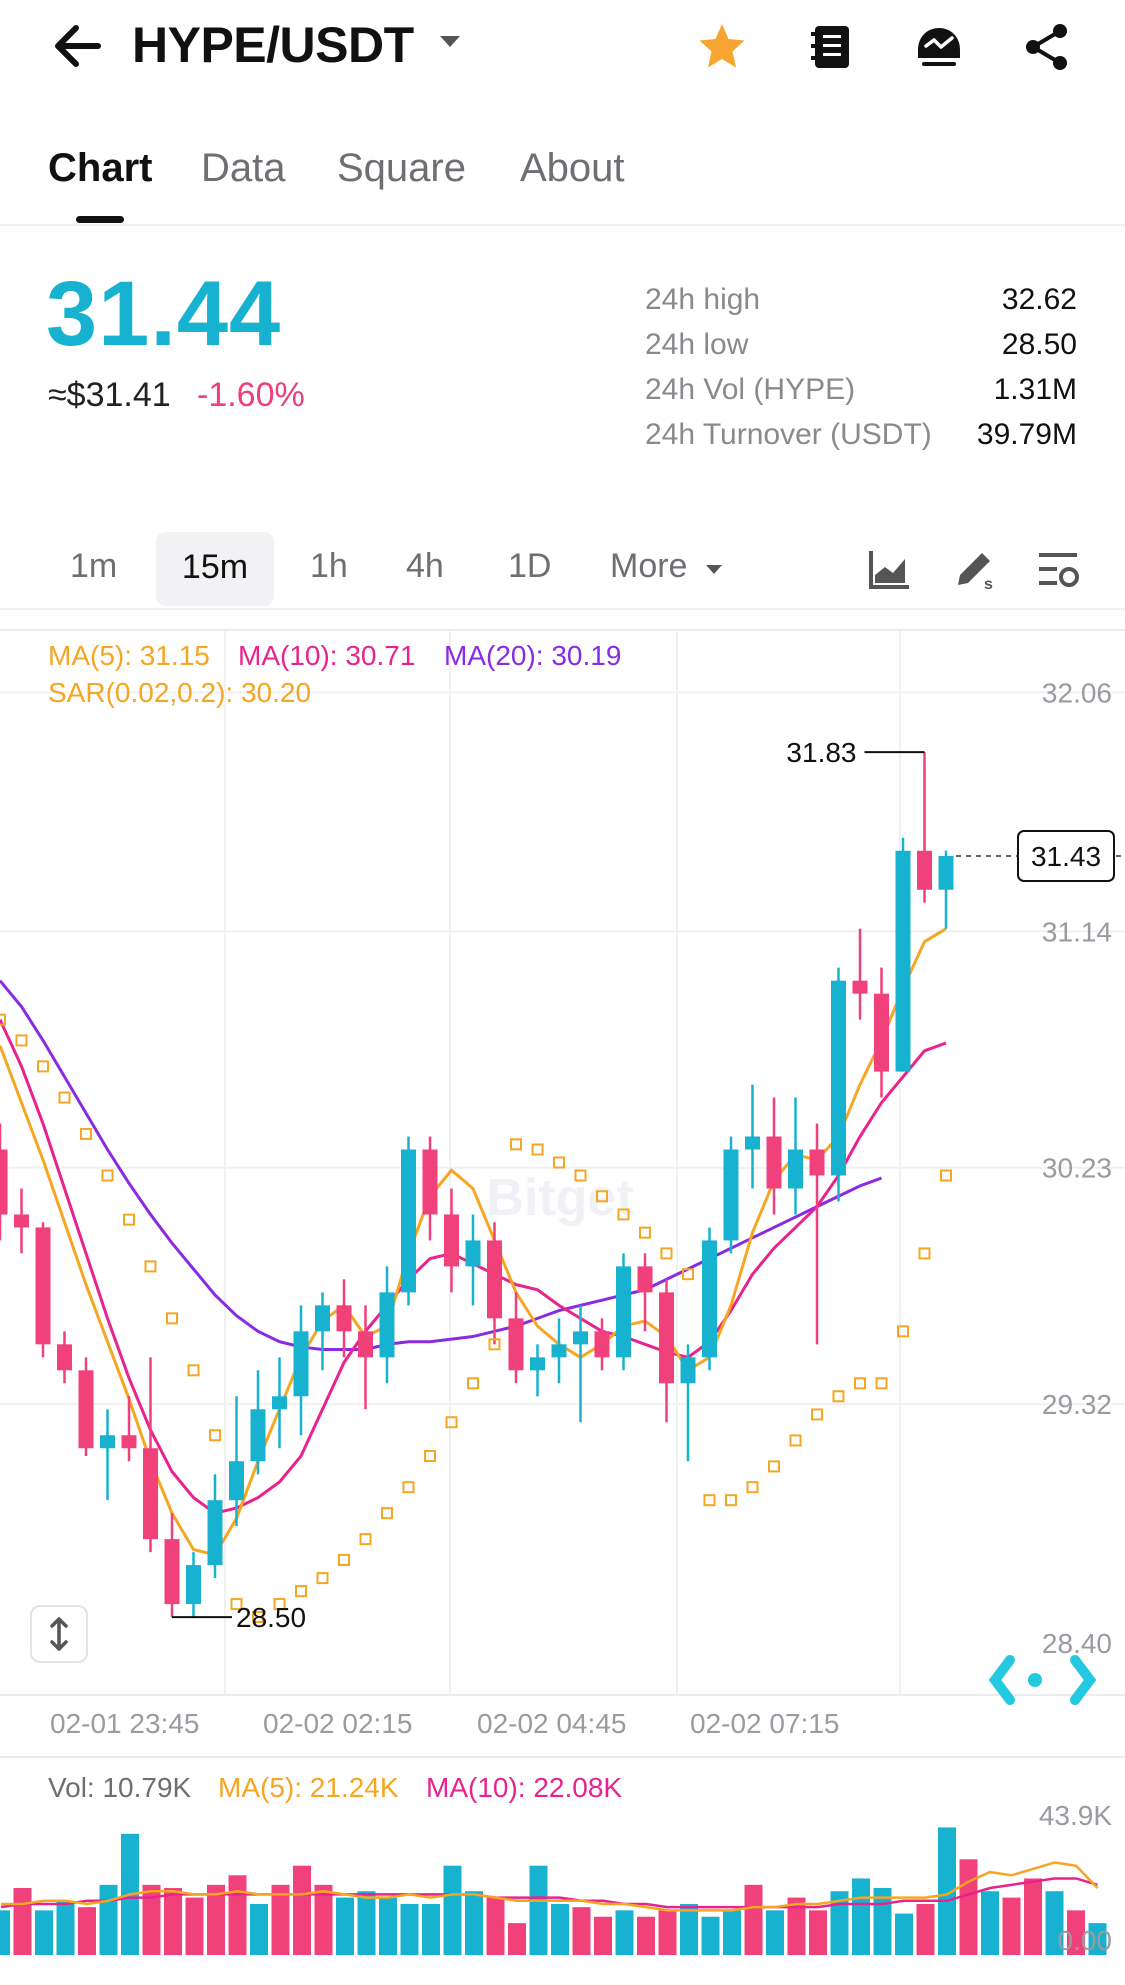 This screenshot has height=1985, width=1125. Describe the element at coordinates (125, 1723) in the screenshot. I see `time-axis-label: 02-01 23:45` at that location.